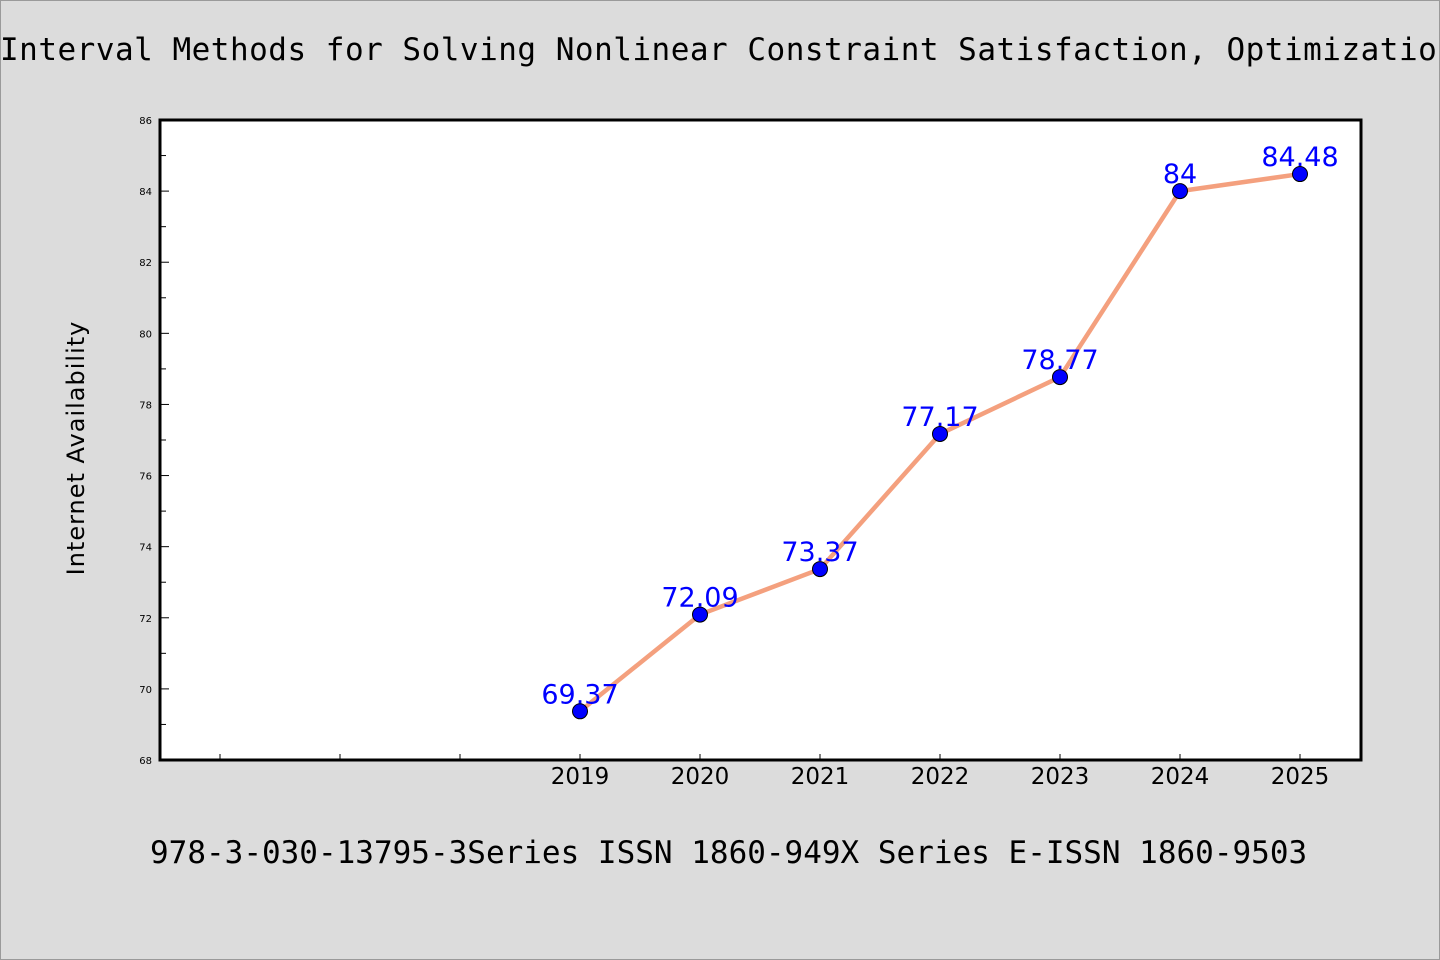 The image size is (1440, 960). What do you see at coordinates (145, 121) in the screenshot?
I see `y-tick-label: 86` at bounding box center [145, 121].